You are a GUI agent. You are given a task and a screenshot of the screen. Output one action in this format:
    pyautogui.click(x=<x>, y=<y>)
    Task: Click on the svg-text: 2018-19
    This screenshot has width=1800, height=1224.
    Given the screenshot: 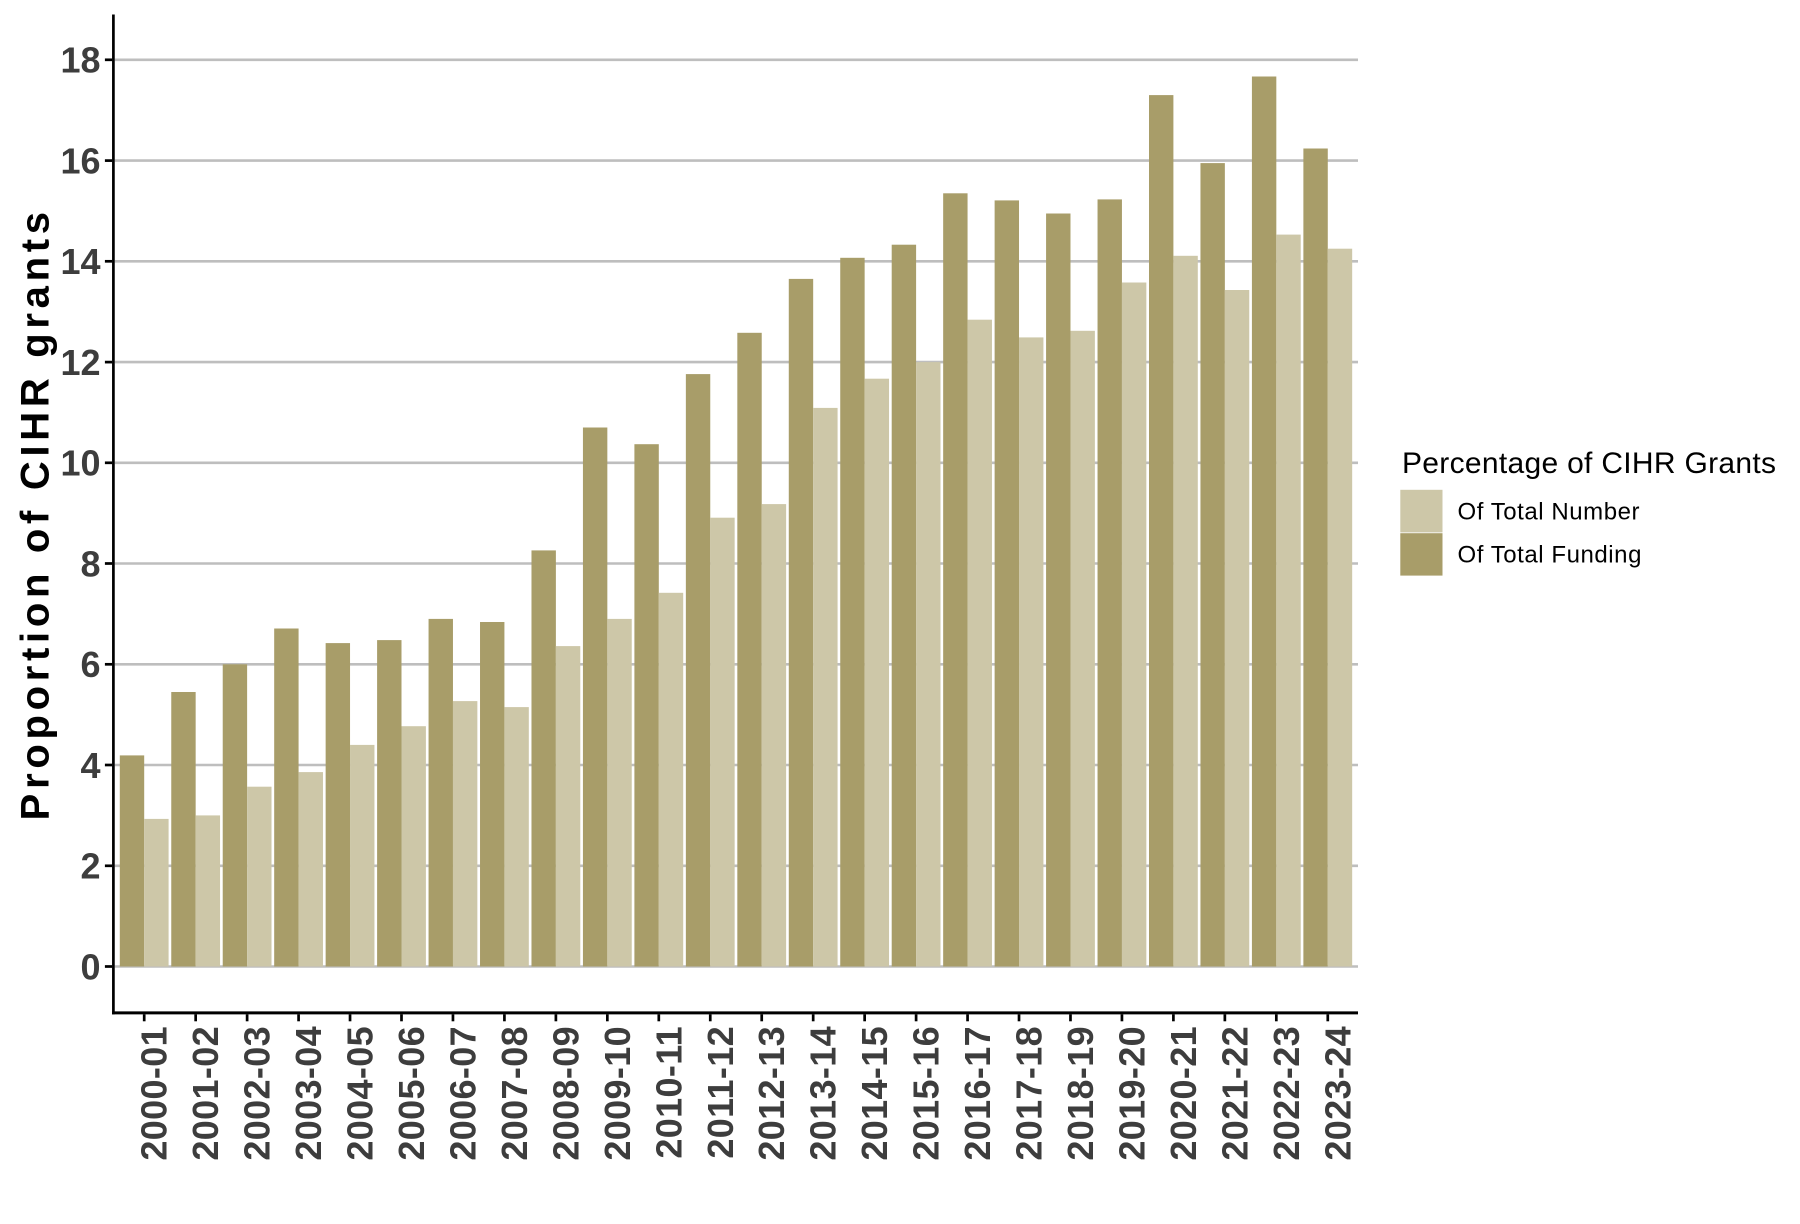 What is the action you would take?
    pyautogui.click(x=1080, y=1093)
    